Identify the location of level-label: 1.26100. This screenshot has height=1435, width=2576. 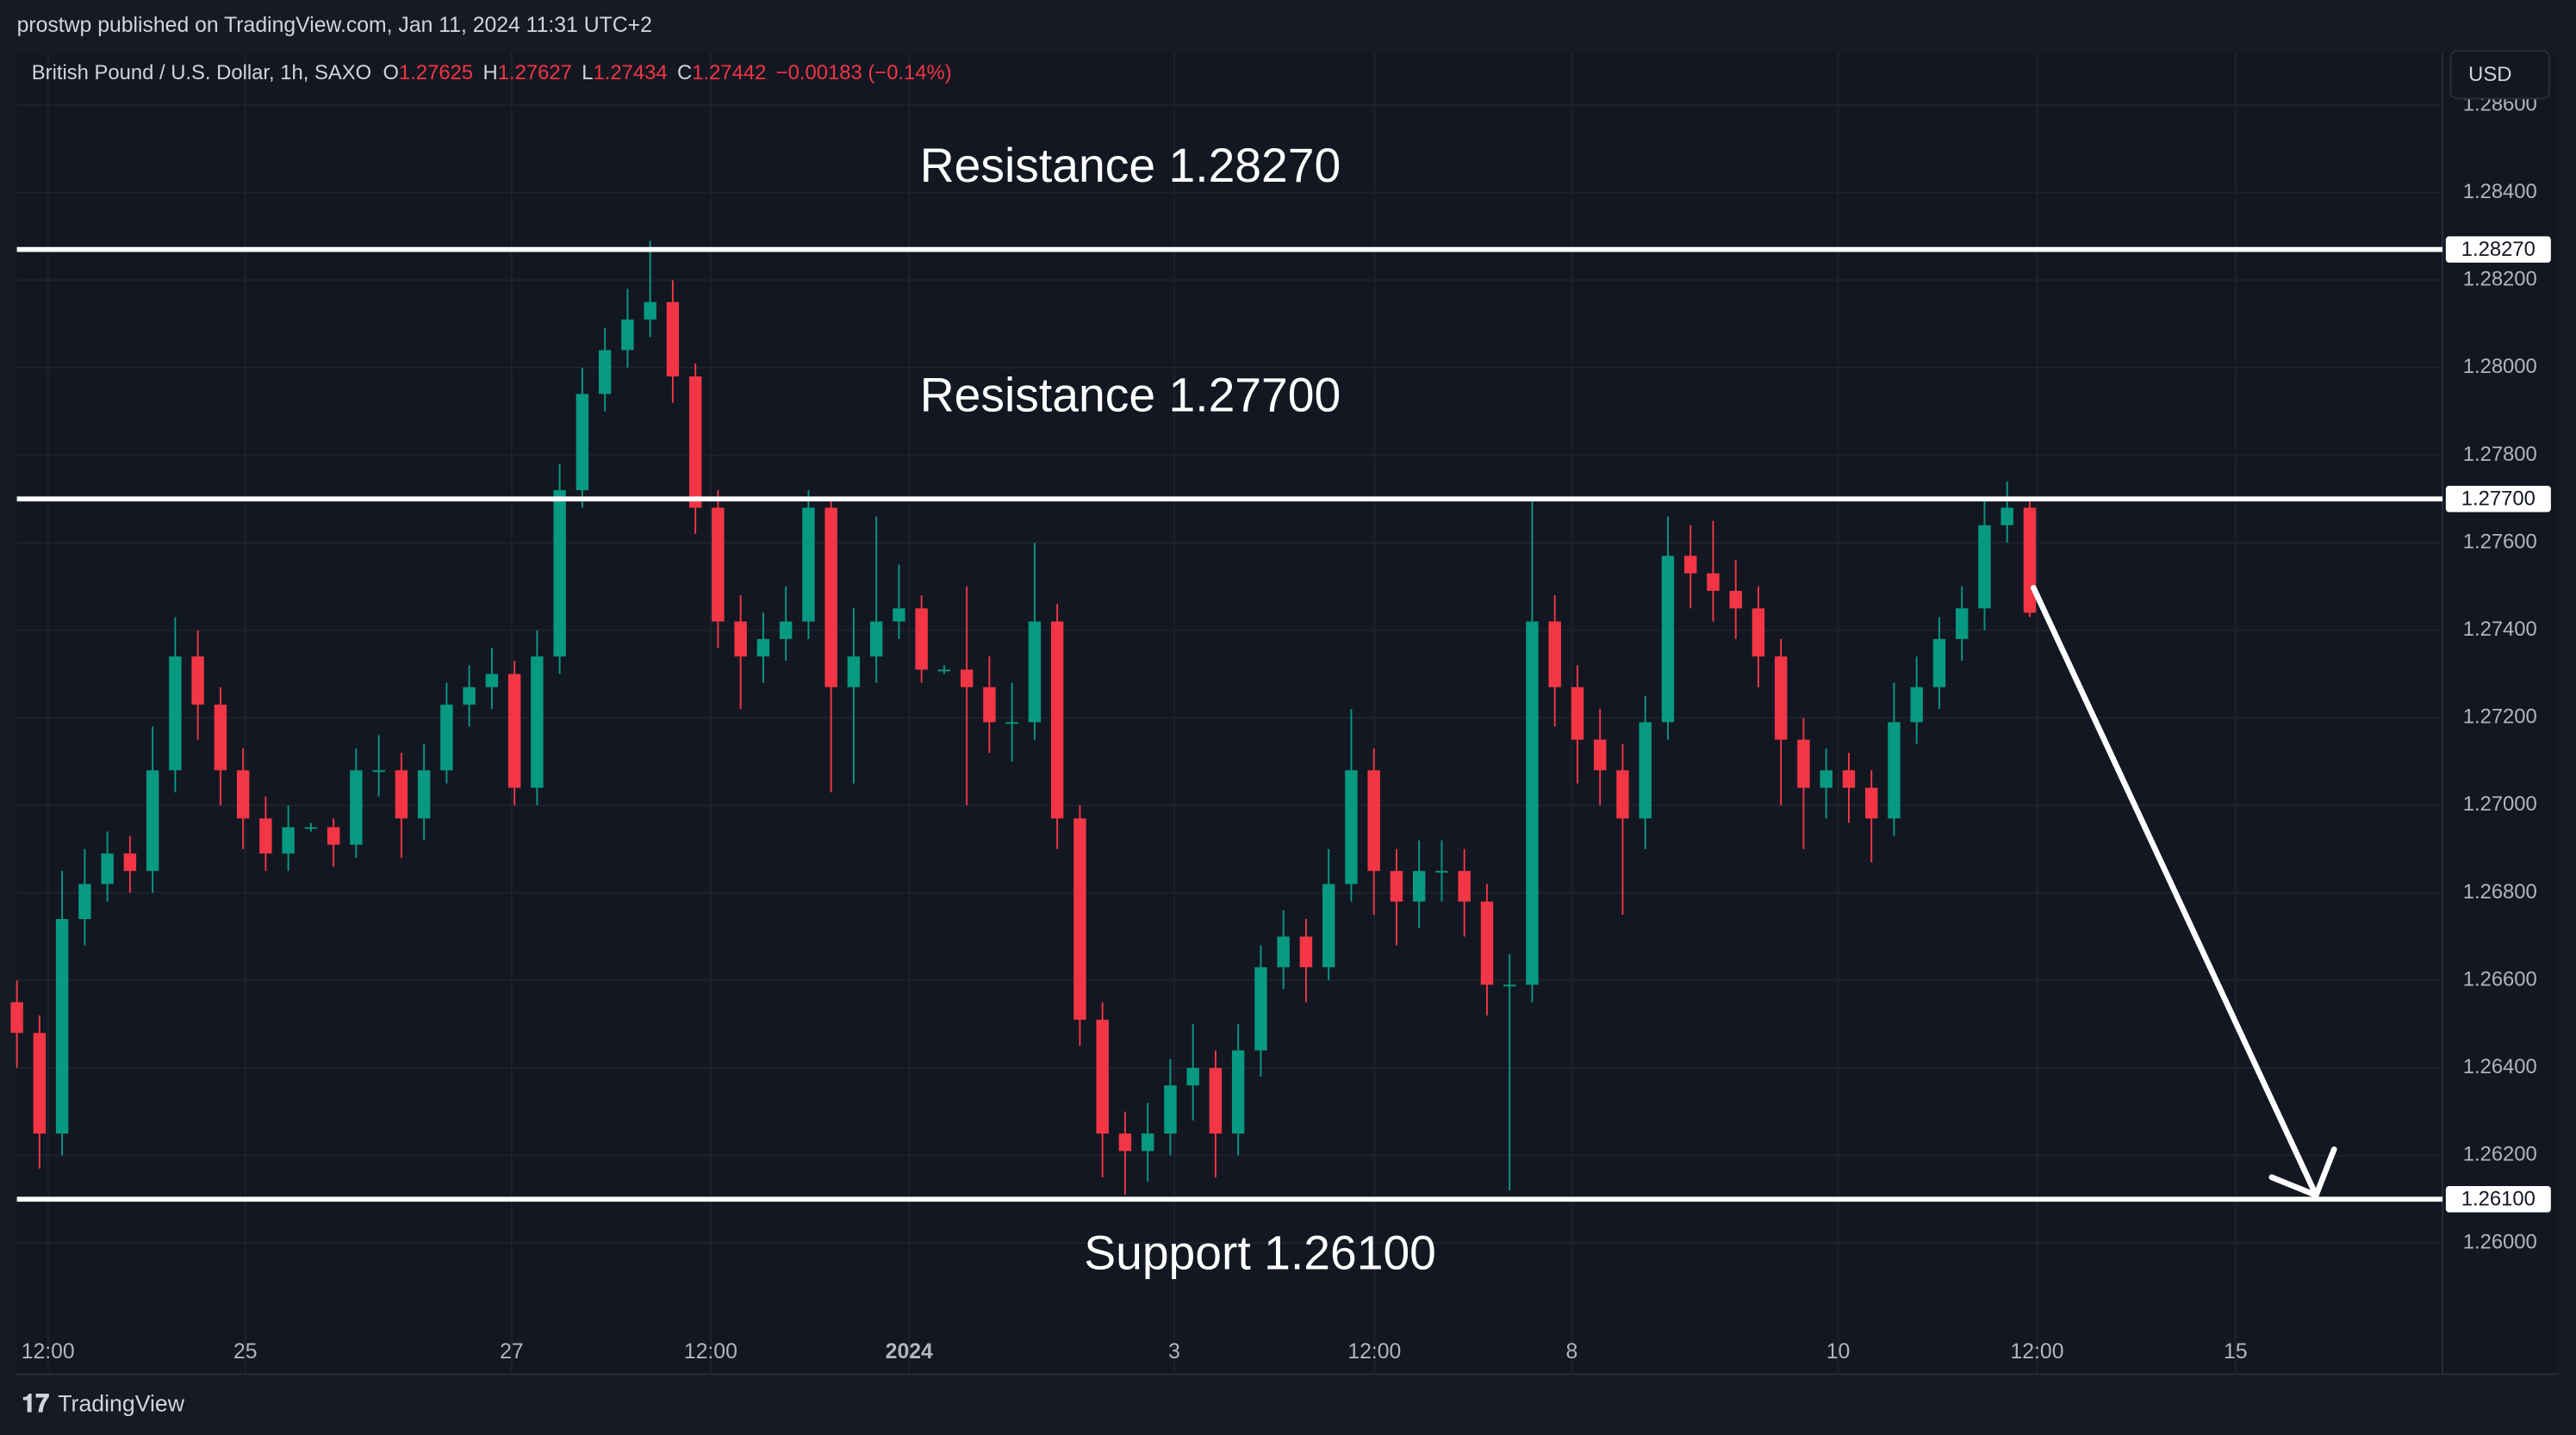
(2499, 1198).